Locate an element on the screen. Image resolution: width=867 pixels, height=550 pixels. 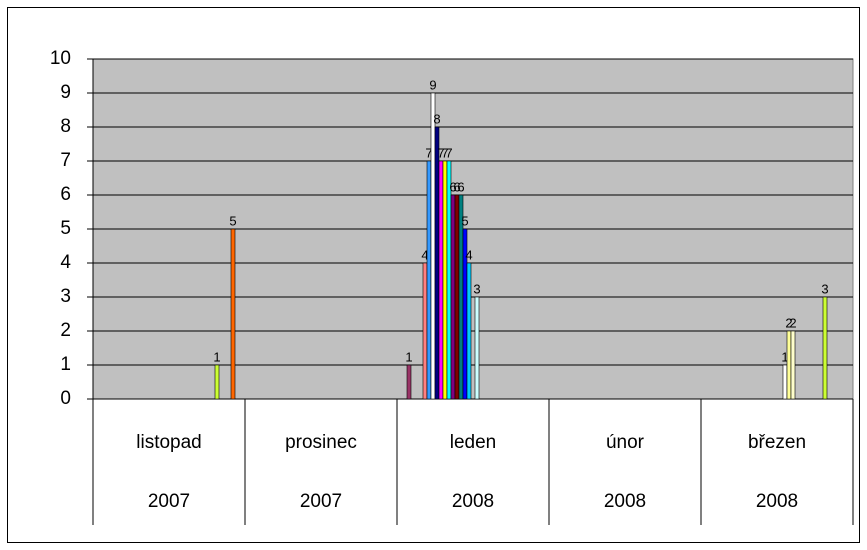
y-tick-label: 7 is located at coordinates (65, 160).